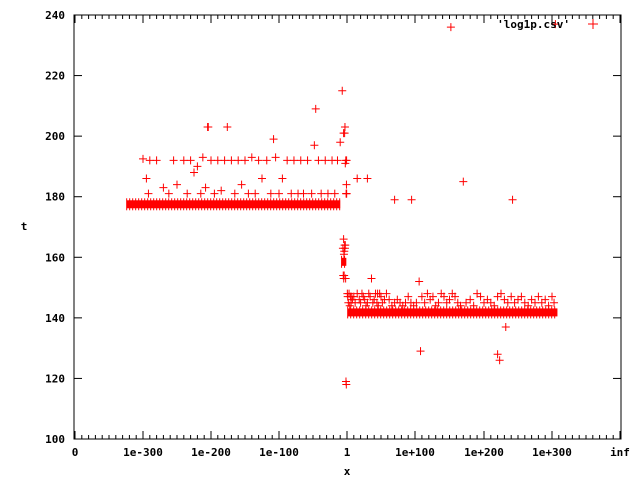 This screenshot has height=480, width=640. What do you see at coordinates (211, 452) in the screenshot?
I see `x-tick-label: 1e-200` at bounding box center [211, 452].